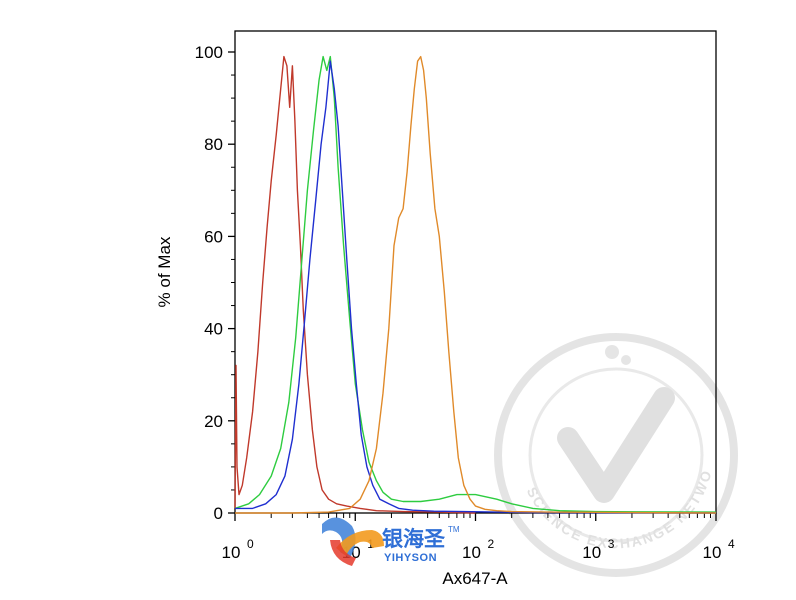 This screenshot has width=796, height=600. I want to click on y-tick-label: 40, so click(213, 329).